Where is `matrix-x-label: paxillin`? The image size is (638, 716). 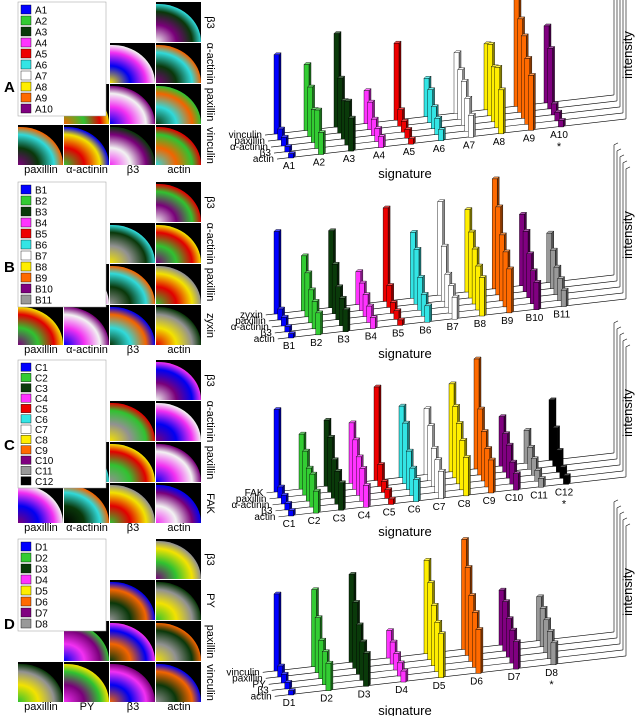 matrix-x-label: paxillin is located at coordinates (41, 707).